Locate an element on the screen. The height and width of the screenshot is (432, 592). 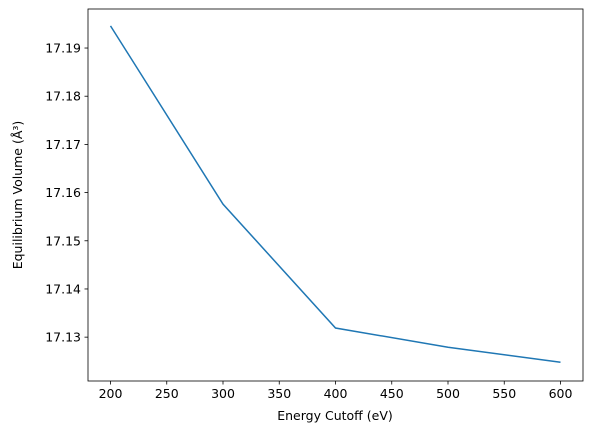
x-tick-label: 500 is located at coordinates (448, 393).